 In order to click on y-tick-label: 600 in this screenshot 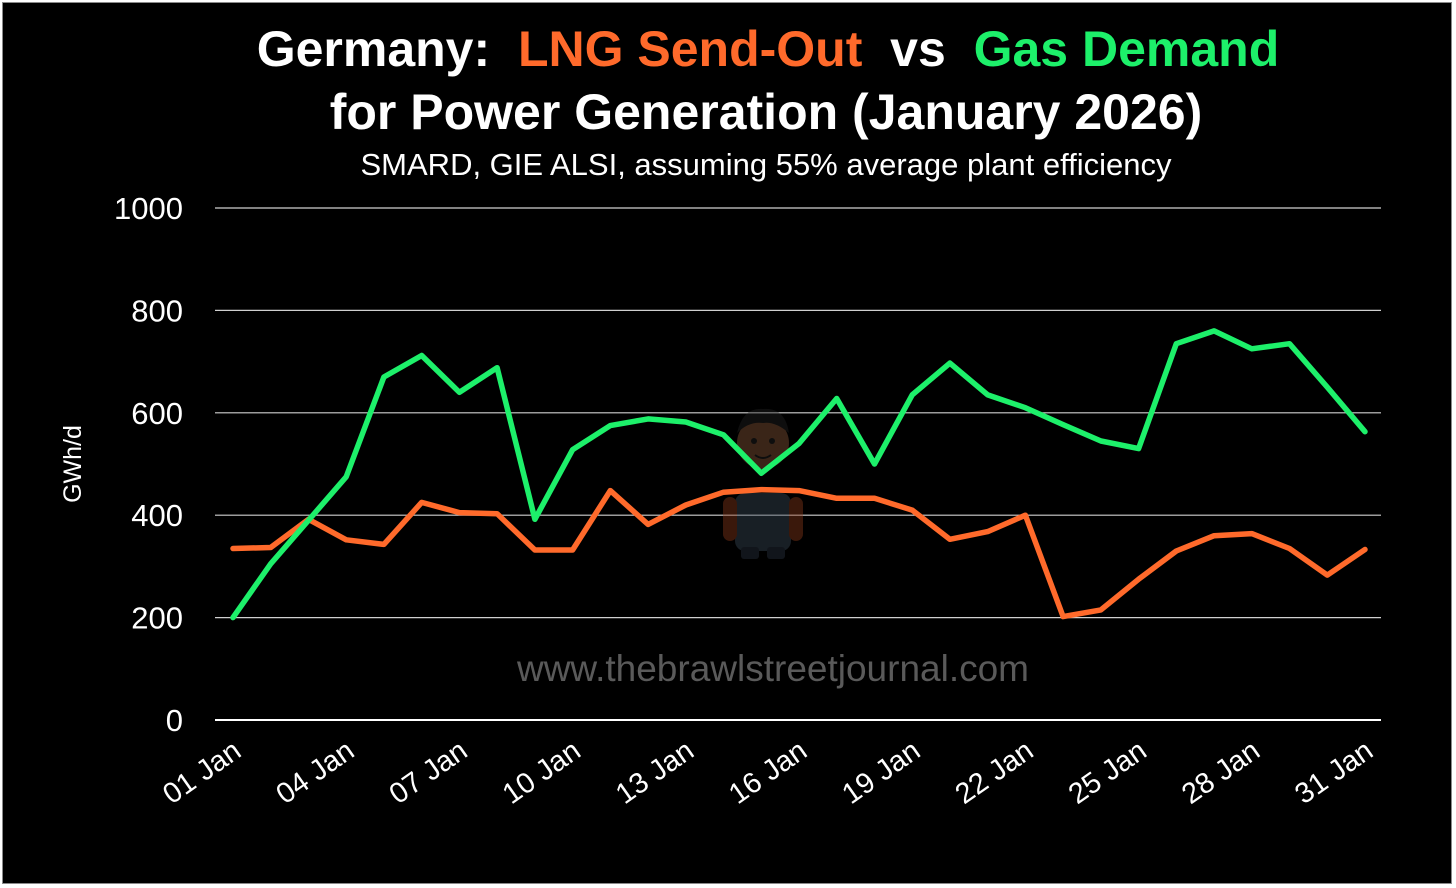, I will do `click(157, 413)`.